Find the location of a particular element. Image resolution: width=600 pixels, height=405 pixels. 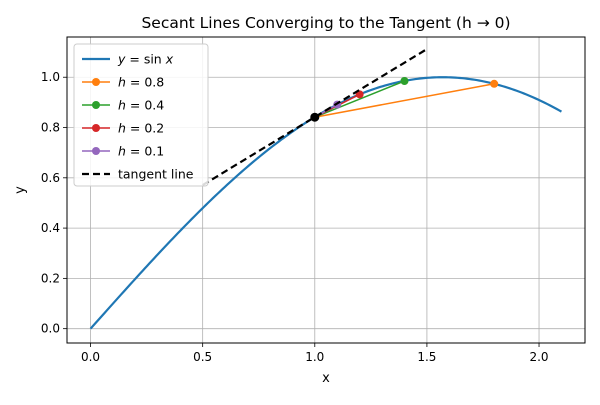

tangency-point is located at coordinates (315, 117).